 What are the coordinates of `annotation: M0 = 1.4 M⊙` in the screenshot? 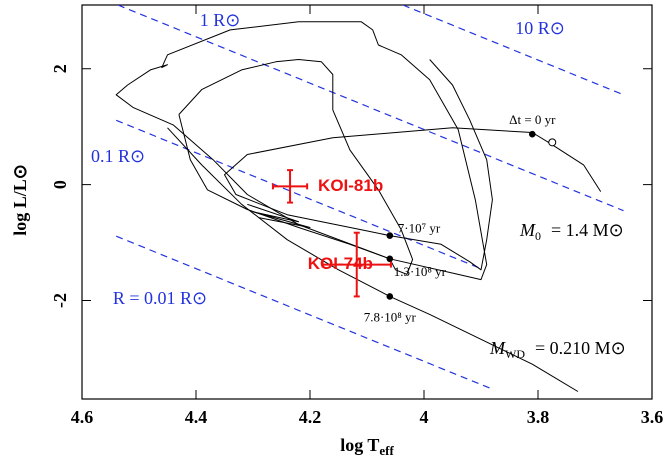 It's located at (571, 231).